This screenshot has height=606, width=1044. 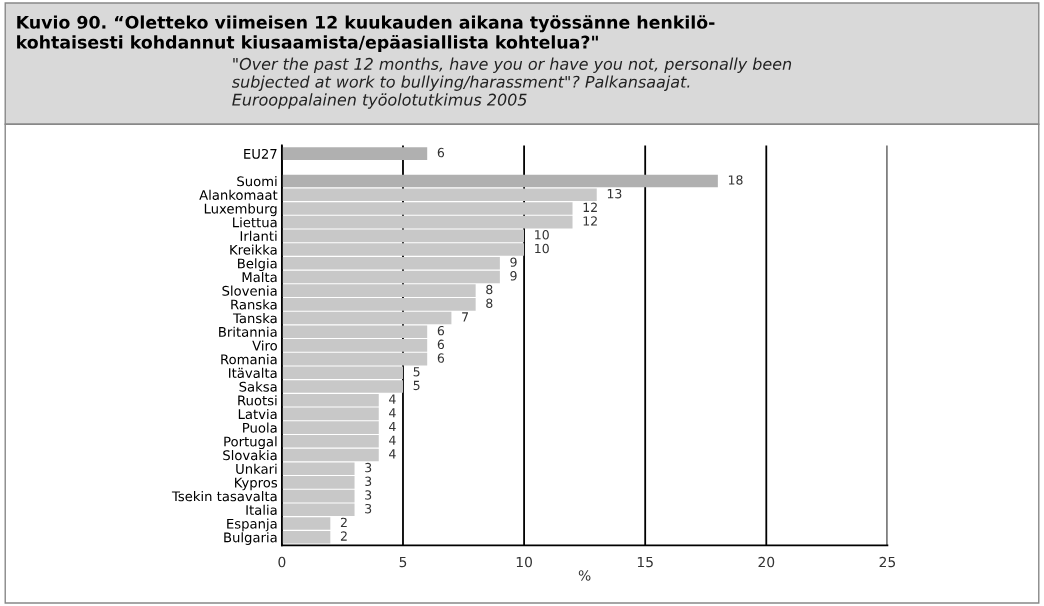 I want to click on y-tick-label: Slovakia, so click(x=250, y=455).